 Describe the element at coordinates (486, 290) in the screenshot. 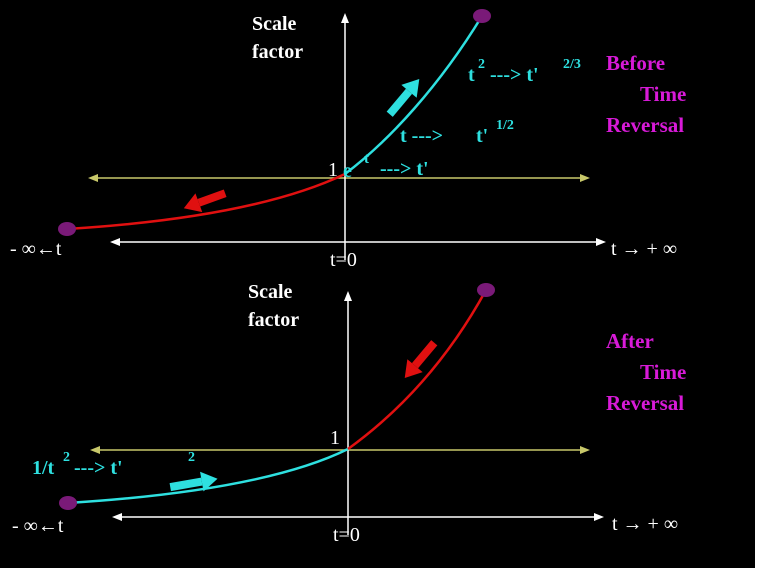

I see `bottom-right-endpoint` at that location.